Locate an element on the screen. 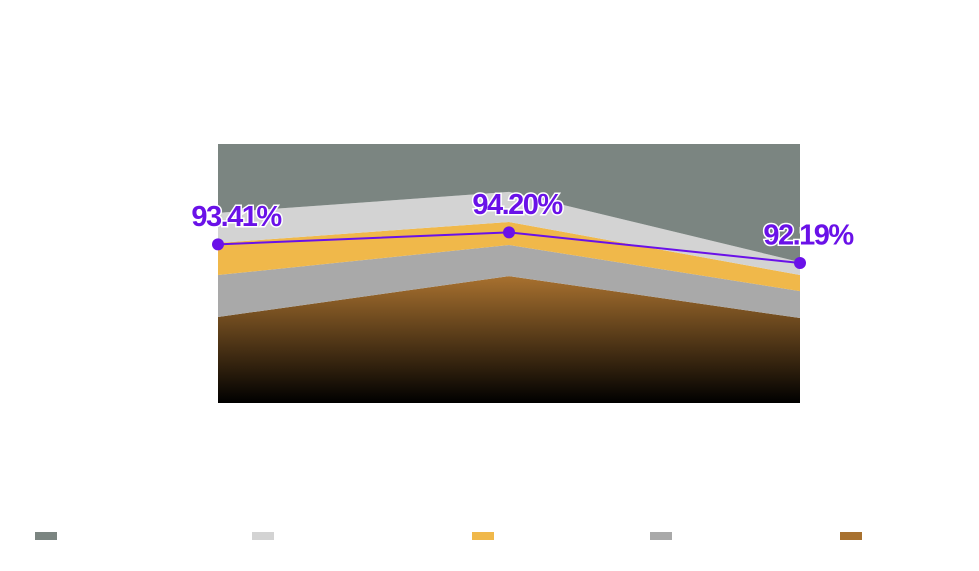  data-label: 92.19% is located at coordinates (808, 236).